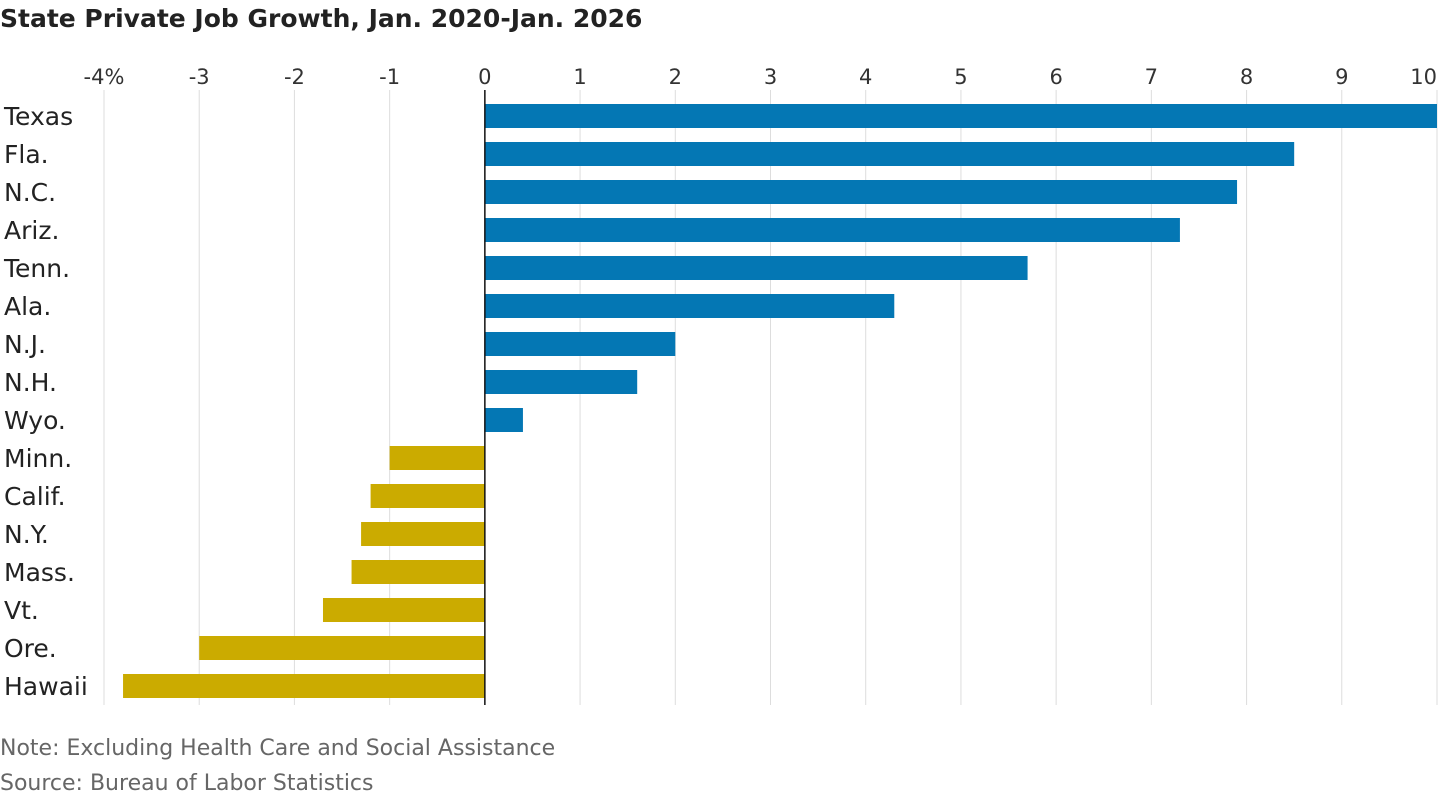 The image size is (1440, 799). I want to click on category-label: Fla., so click(26, 154).